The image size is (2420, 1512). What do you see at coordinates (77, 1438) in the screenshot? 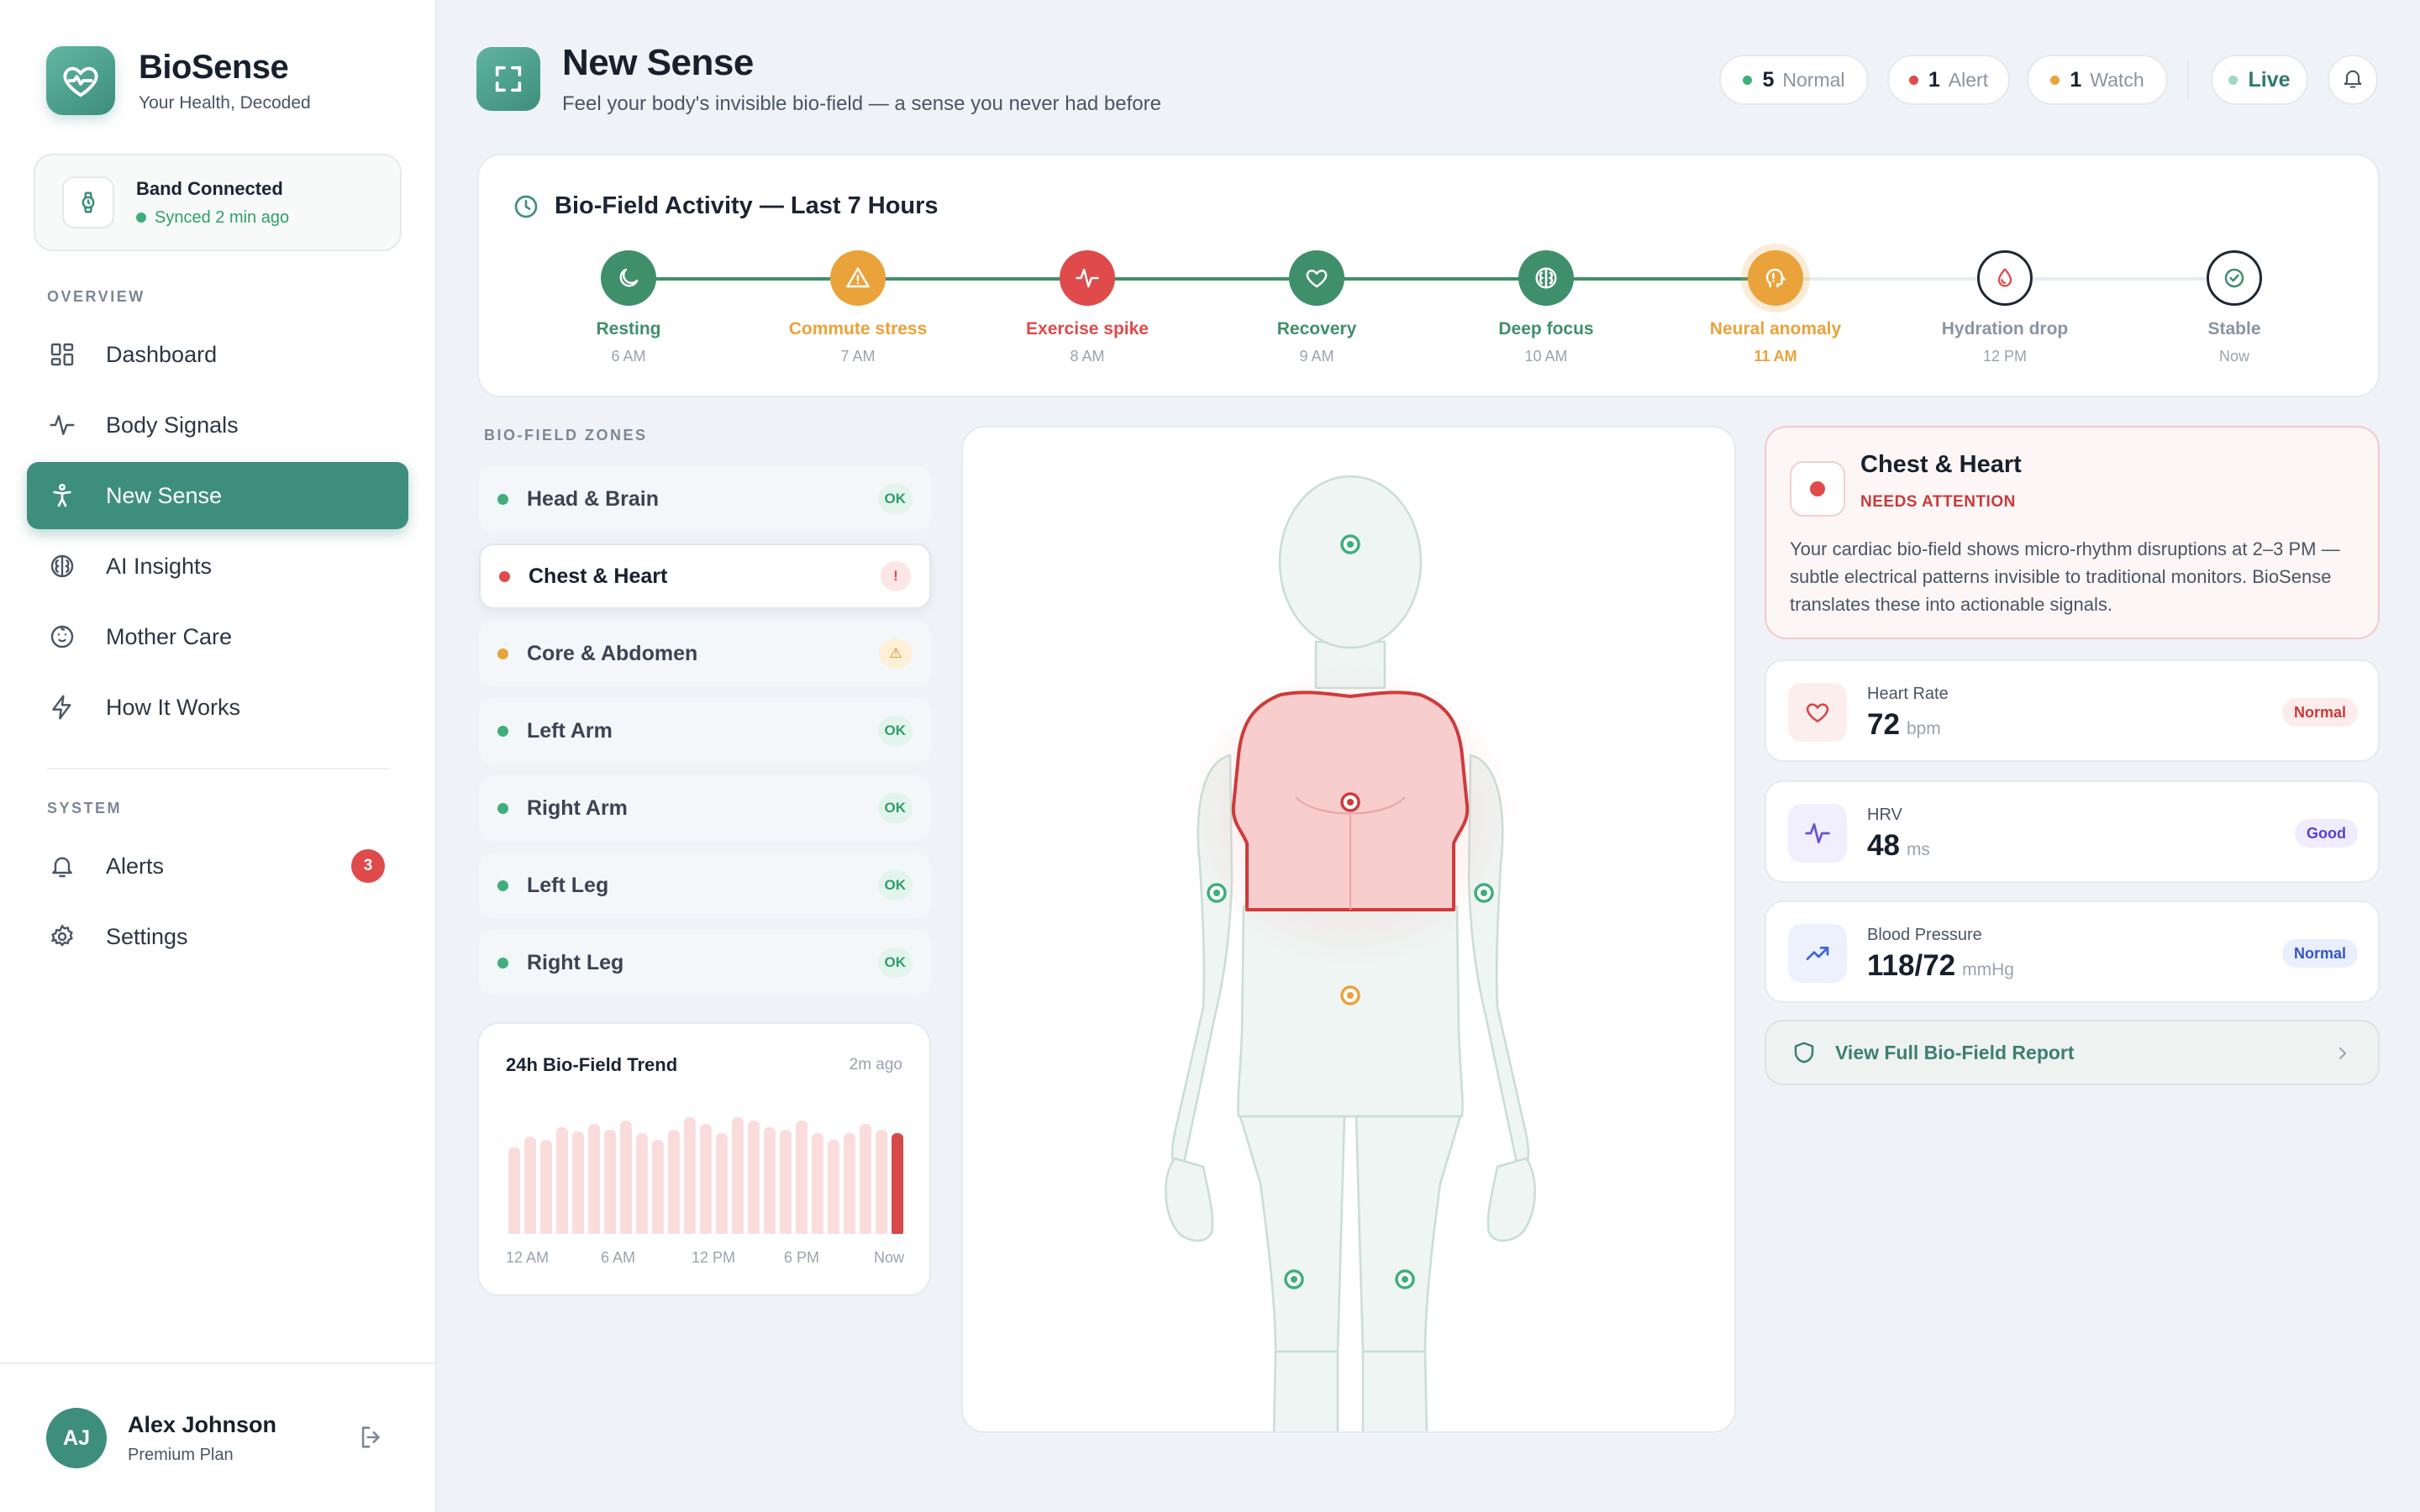
I see `avatar: AJ` at bounding box center [77, 1438].